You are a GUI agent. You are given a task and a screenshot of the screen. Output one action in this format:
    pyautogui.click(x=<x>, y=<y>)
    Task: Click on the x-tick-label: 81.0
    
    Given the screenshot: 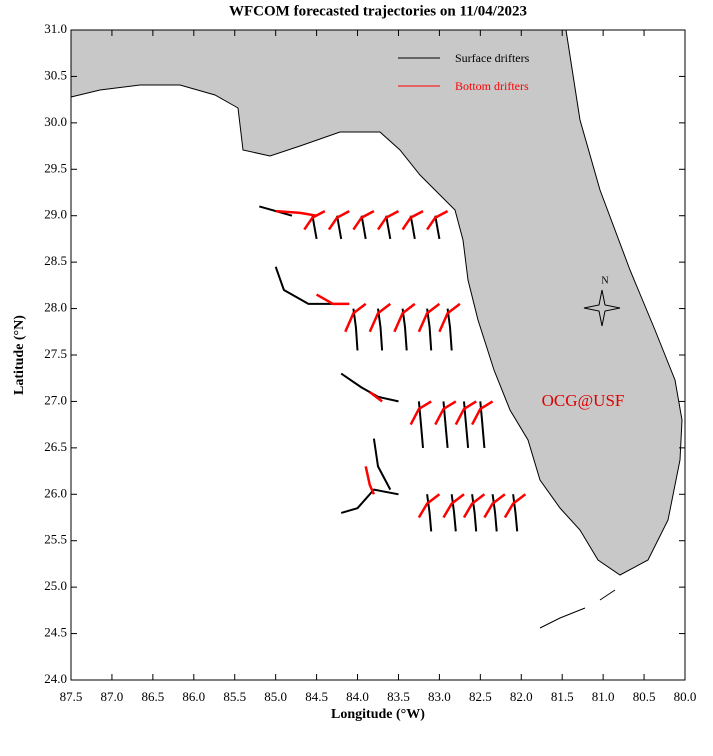 What is the action you would take?
    pyautogui.click(x=603, y=696)
    